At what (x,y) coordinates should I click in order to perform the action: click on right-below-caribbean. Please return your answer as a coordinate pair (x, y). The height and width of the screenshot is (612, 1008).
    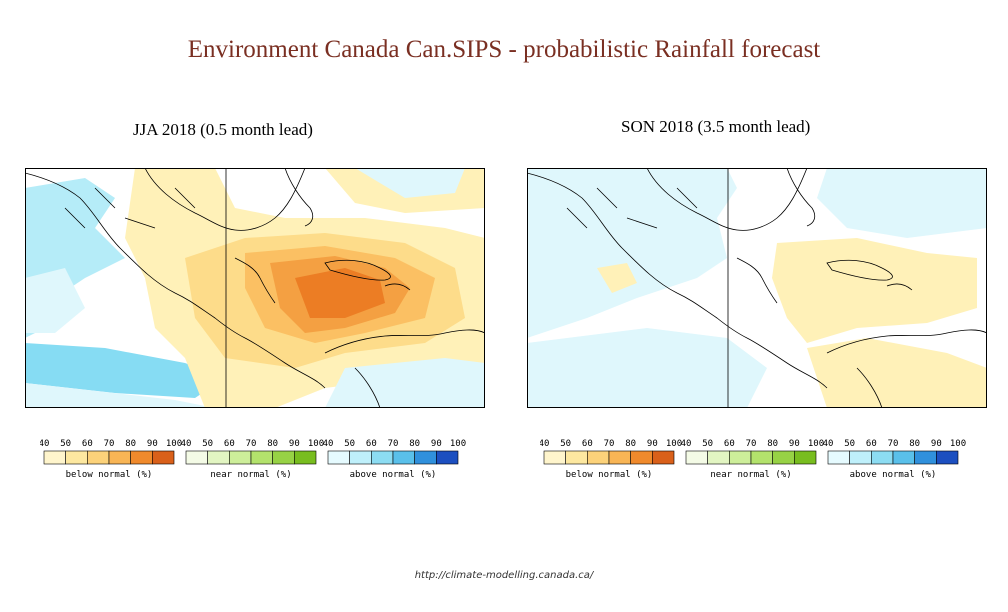
    Looking at the image, I should click on (874, 290).